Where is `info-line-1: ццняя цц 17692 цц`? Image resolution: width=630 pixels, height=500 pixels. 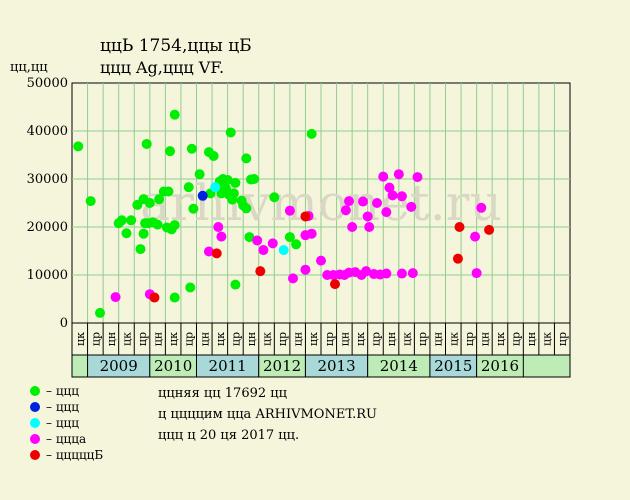
info-line-1: ццняя цц 17692 цц is located at coordinates (222, 393).